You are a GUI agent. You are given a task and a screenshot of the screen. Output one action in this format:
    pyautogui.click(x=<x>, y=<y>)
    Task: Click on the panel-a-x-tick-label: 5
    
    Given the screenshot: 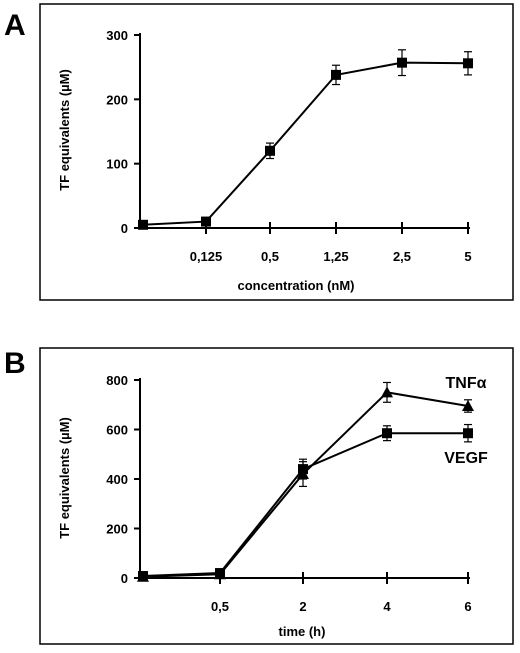 What is the action you would take?
    pyautogui.click(x=467, y=256)
    